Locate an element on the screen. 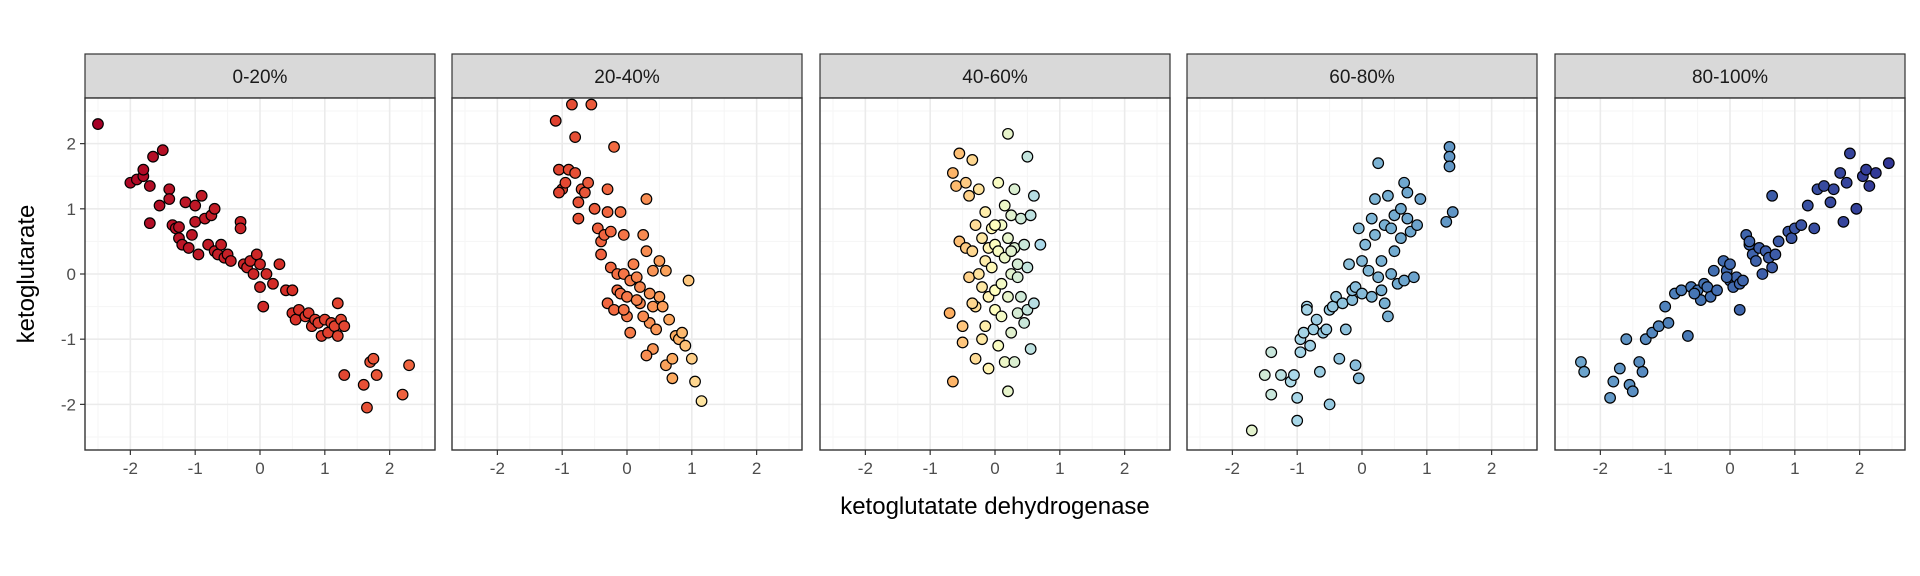  facet-panel-3: 60-80% is located at coordinates (1362, 252).